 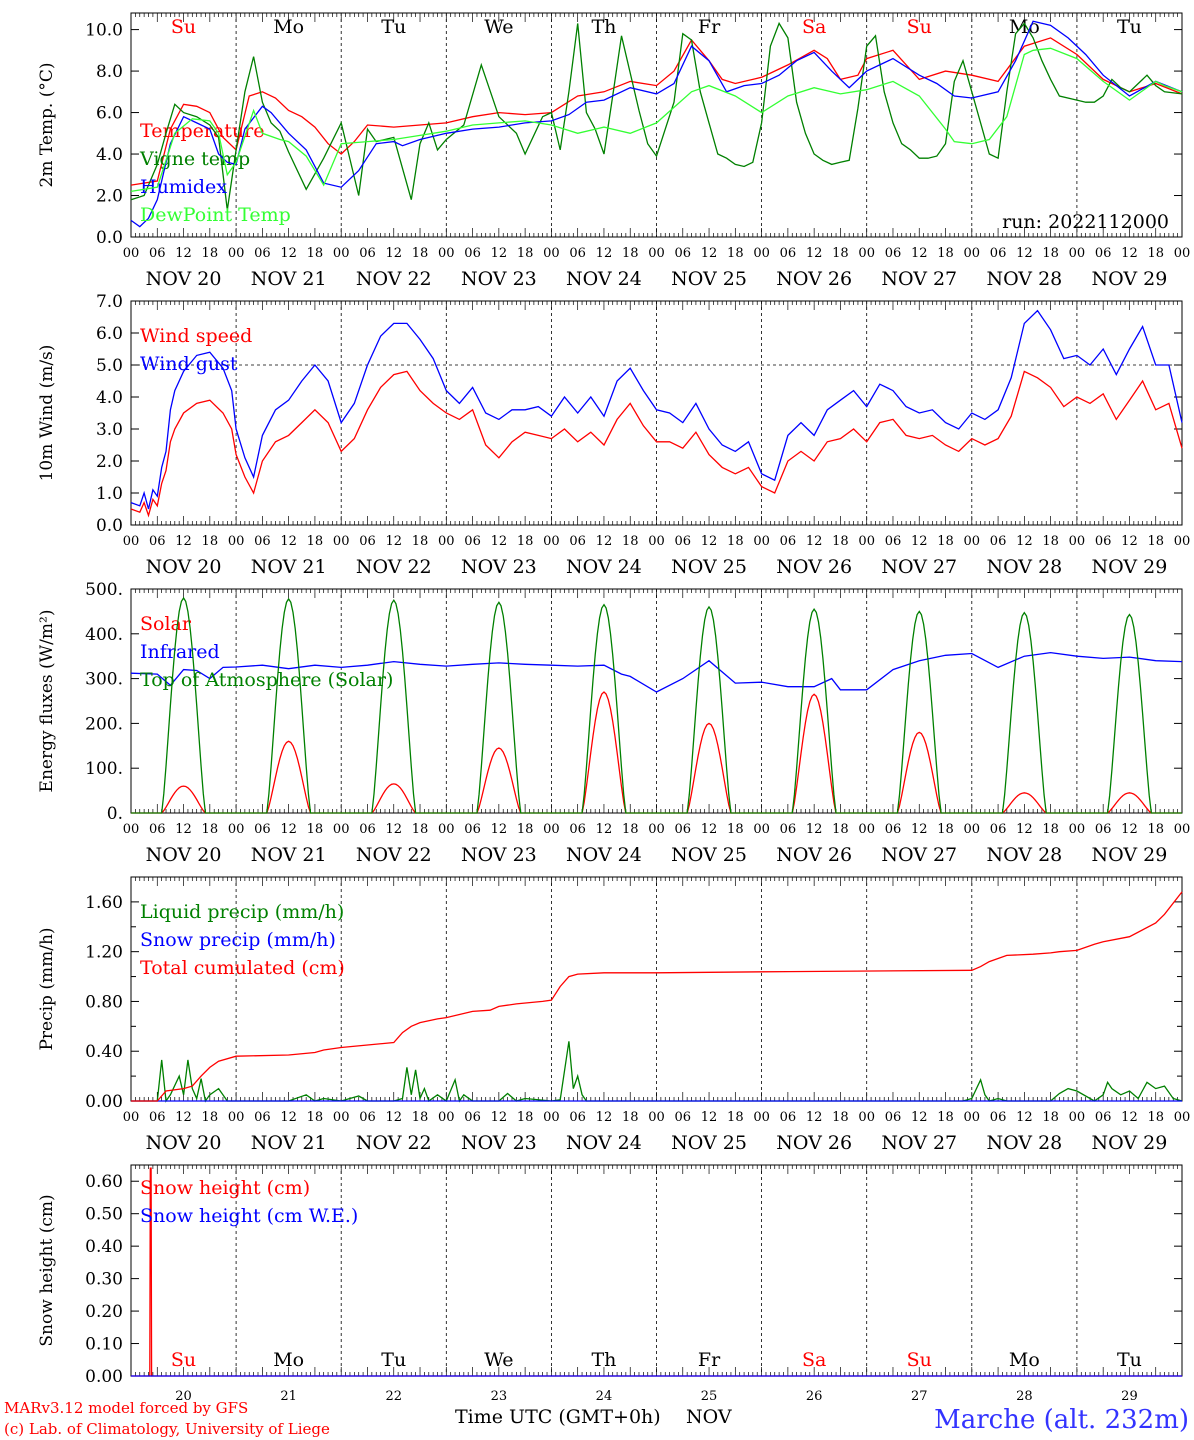 What do you see at coordinates (109, 462) in the screenshot?
I see `y-tick-label: 2.0` at bounding box center [109, 462].